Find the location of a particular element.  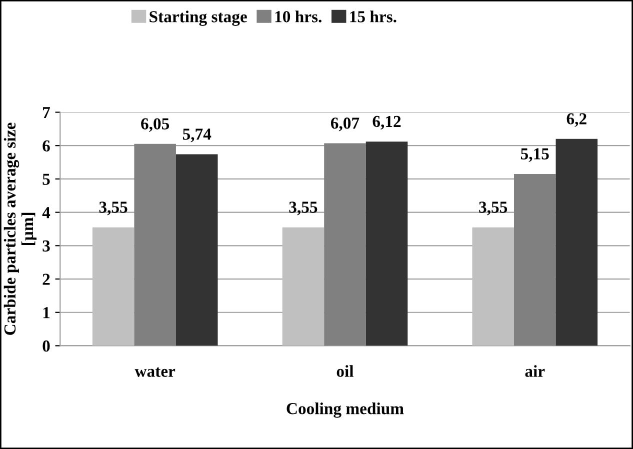

data-label: 6,2 is located at coordinates (576, 120).